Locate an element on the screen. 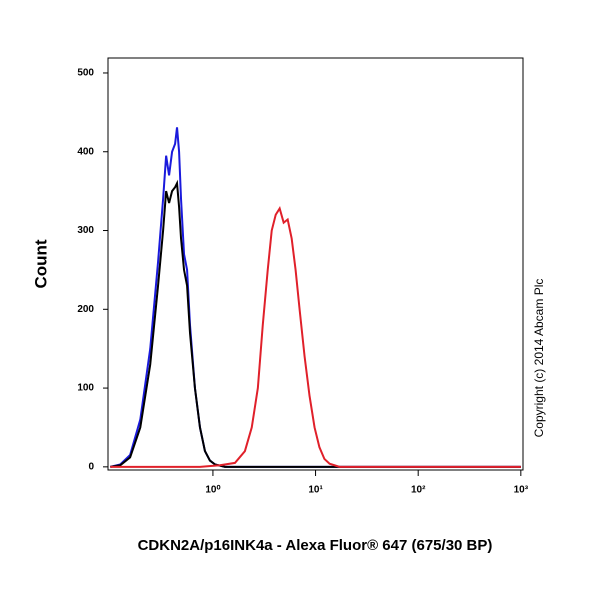 The image size is (600, 600). y-tick-label: 200 is located at coordinates (85, 309).